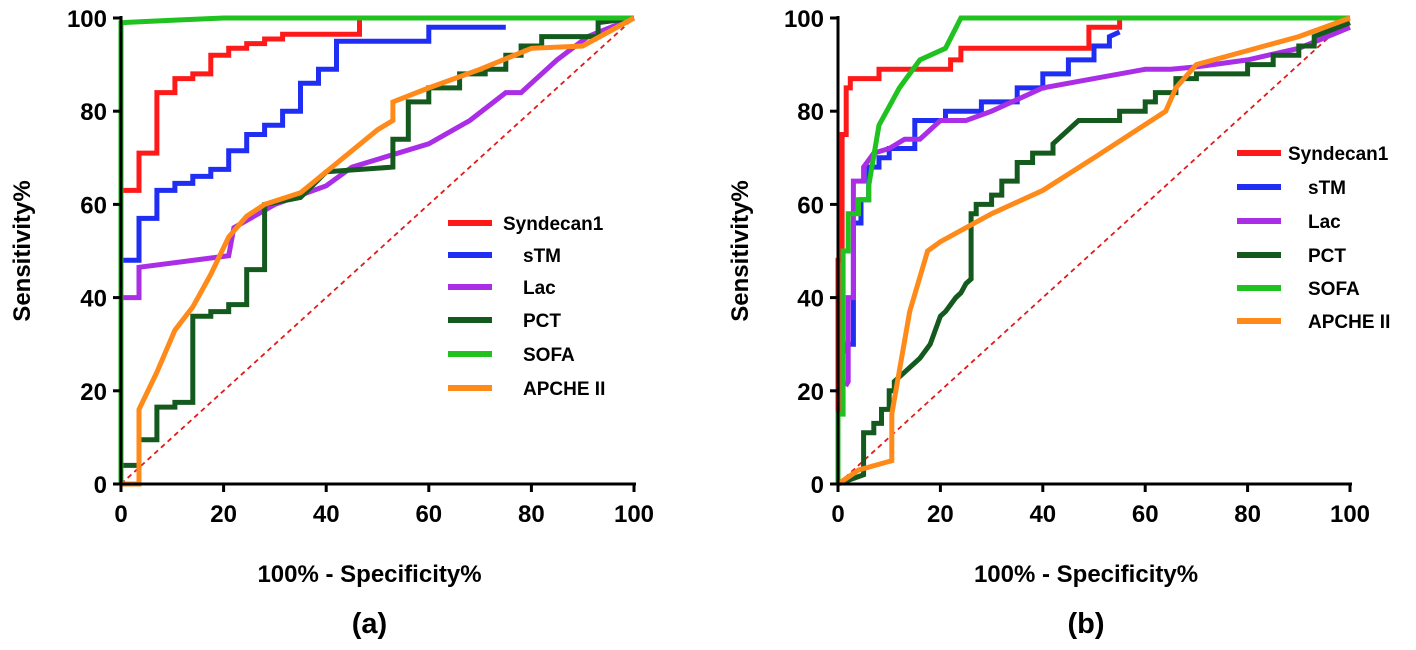 The width and height of the screenshot is (1416, 650). What do you see at coordinates (1313, 238) in the screenshot?
I see `legend-b: Syndecan1 sTM Lac PCT SOFA APCHE II` at bounding box center [1313, 238].